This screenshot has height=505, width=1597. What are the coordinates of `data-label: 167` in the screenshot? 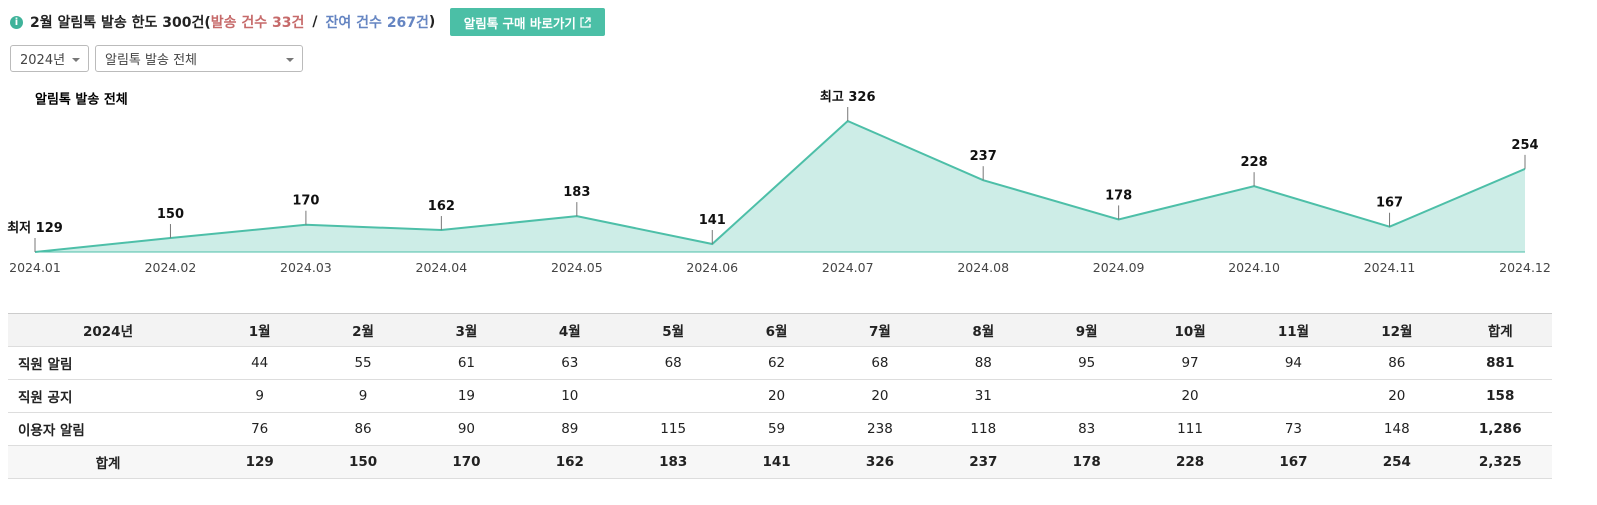 It's located at (1389, 203).